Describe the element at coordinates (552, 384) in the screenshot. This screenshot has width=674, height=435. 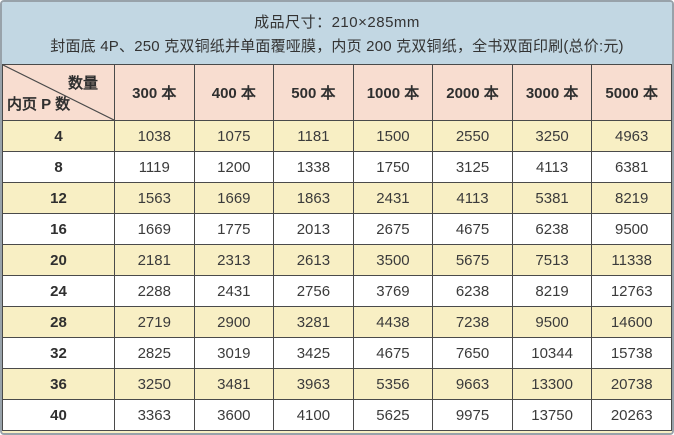
I see `price-cell: 13300` at that location.